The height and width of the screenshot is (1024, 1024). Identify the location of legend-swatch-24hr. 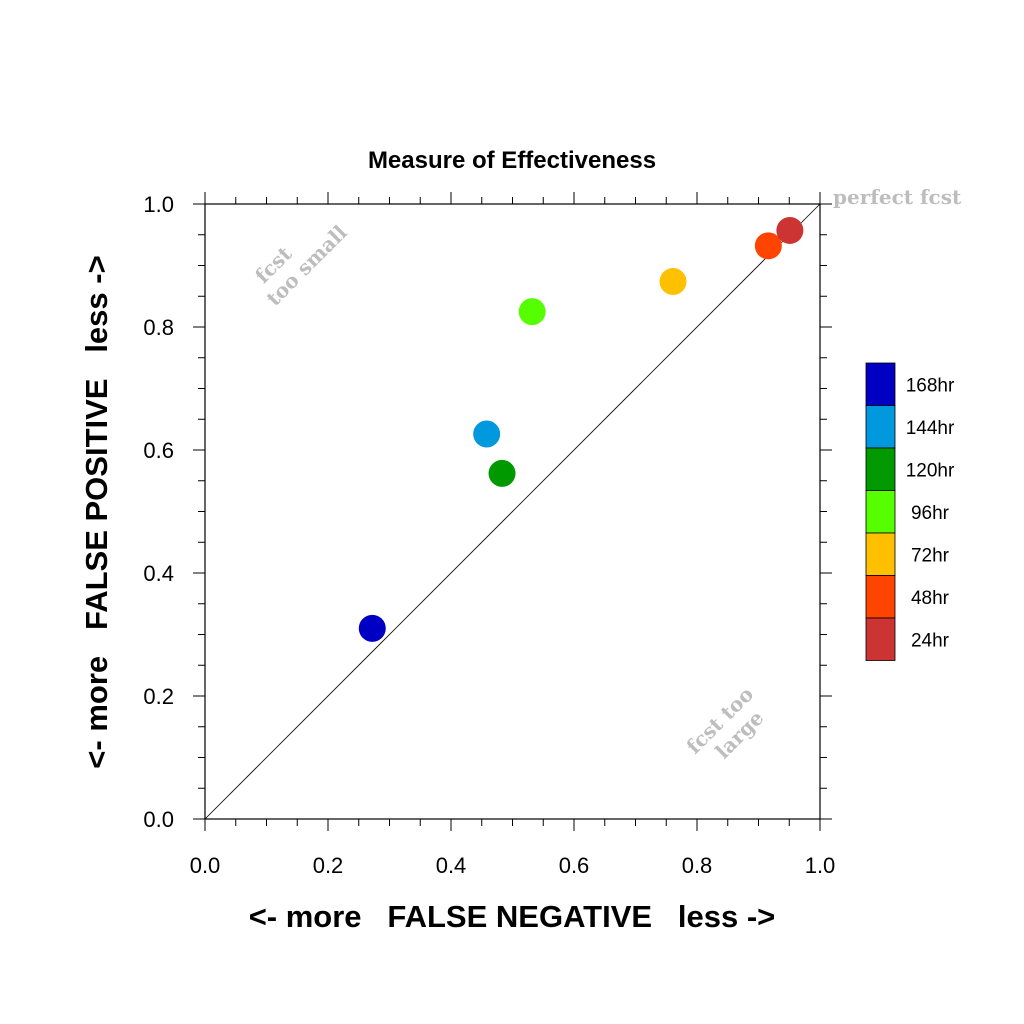
(880, 639).